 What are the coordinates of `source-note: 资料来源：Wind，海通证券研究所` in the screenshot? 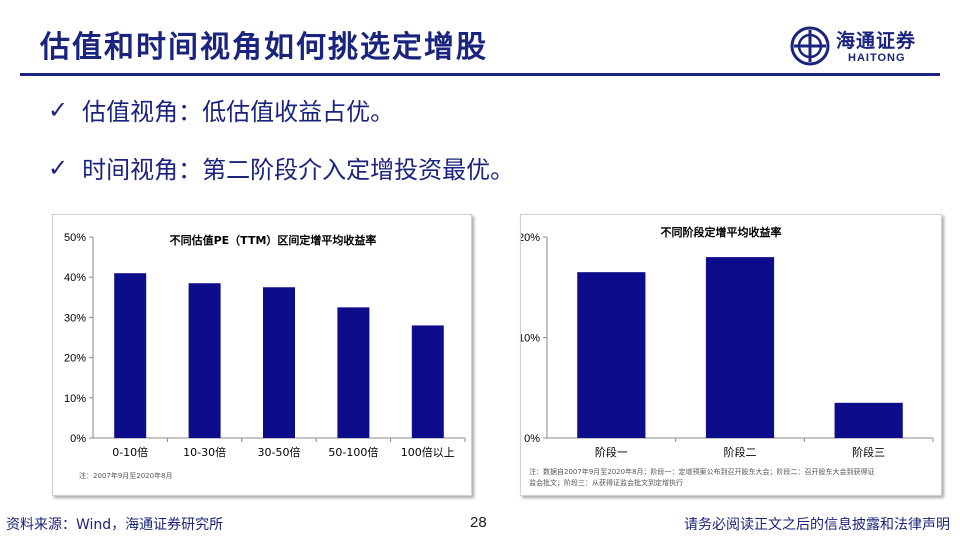 It's located at (115, 525).